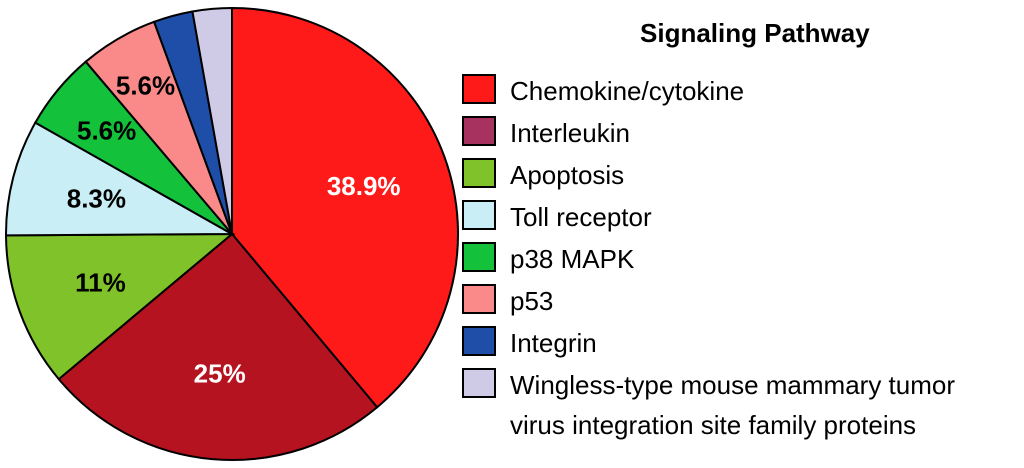  I want to click on slice-label-5: 5.6%, so click(145, 86).